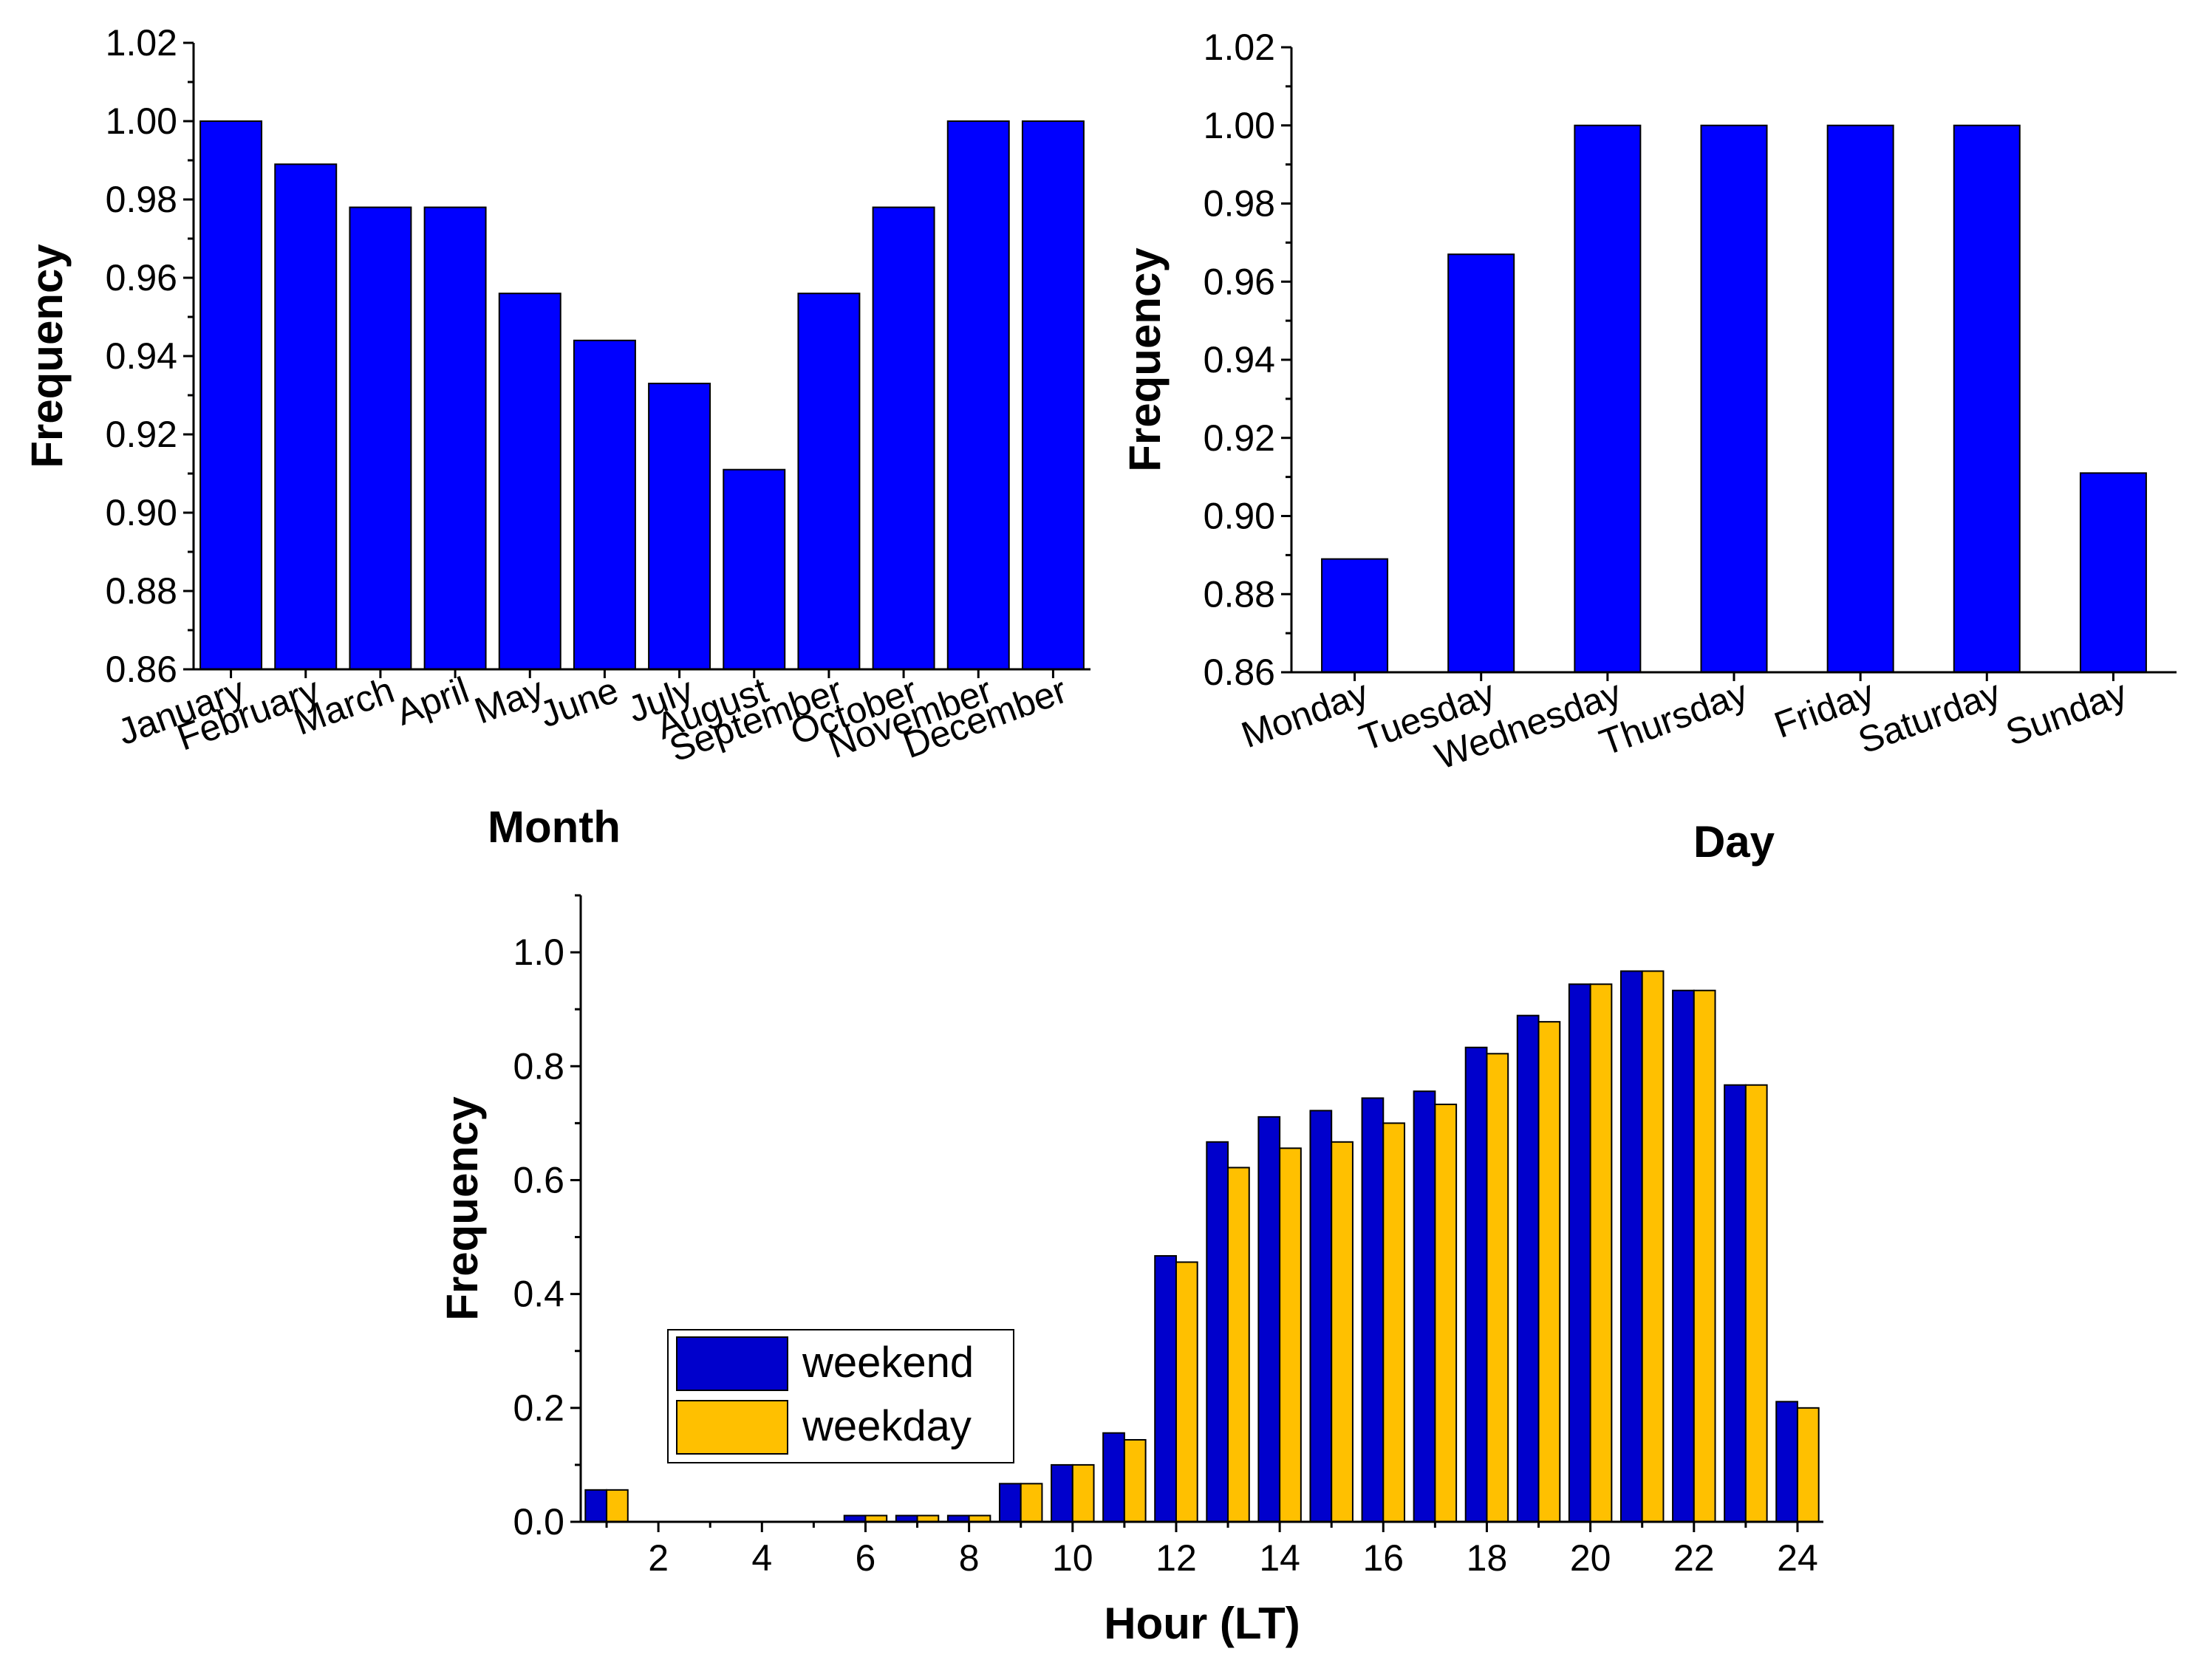 This screenshot has width=2212, height=1674. What do you see at coordinates (380, 439) in the screenshot?
I see `bar-march` at bounding box center [380, 439].